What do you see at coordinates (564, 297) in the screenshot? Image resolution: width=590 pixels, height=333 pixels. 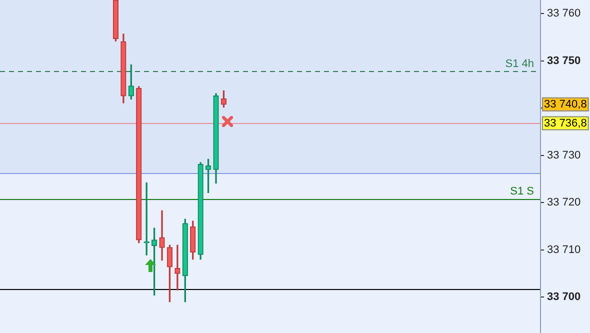 I see `y-tick-label: 33 700` at bounding box center [564, 297].